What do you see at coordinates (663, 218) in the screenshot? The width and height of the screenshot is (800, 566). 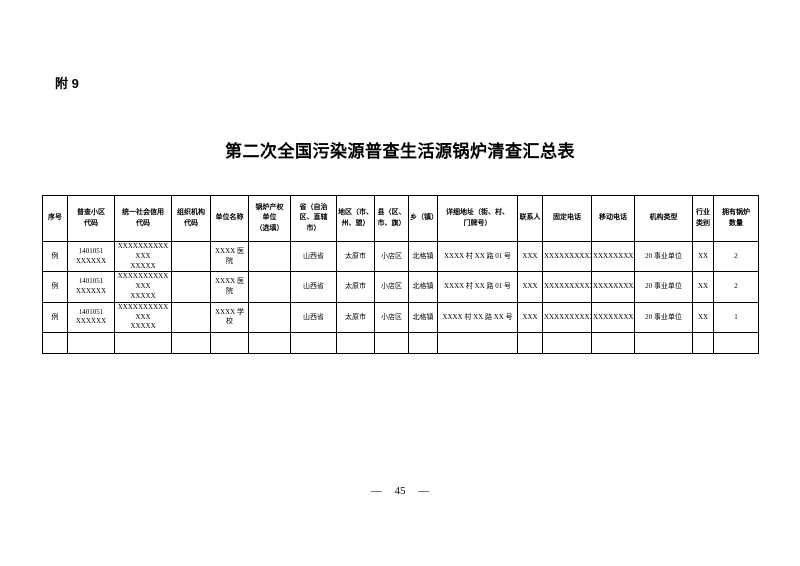 I see `header-org-type: 机构类型` at bounding box center [663, 218].